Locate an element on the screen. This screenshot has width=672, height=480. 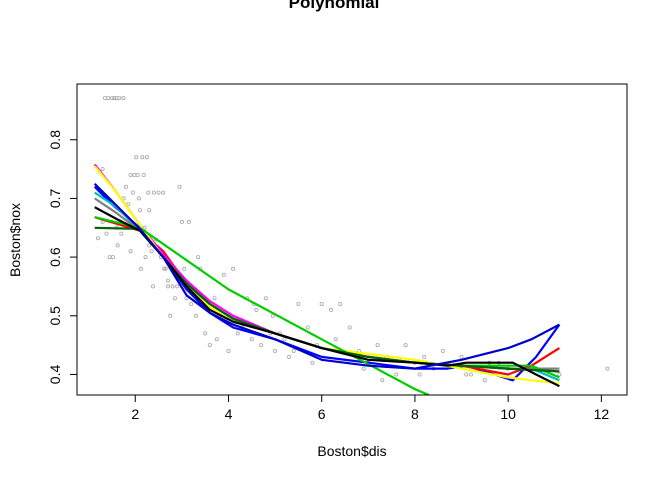
x-tick-label-2: 6 is located at coordinates (322, 414).